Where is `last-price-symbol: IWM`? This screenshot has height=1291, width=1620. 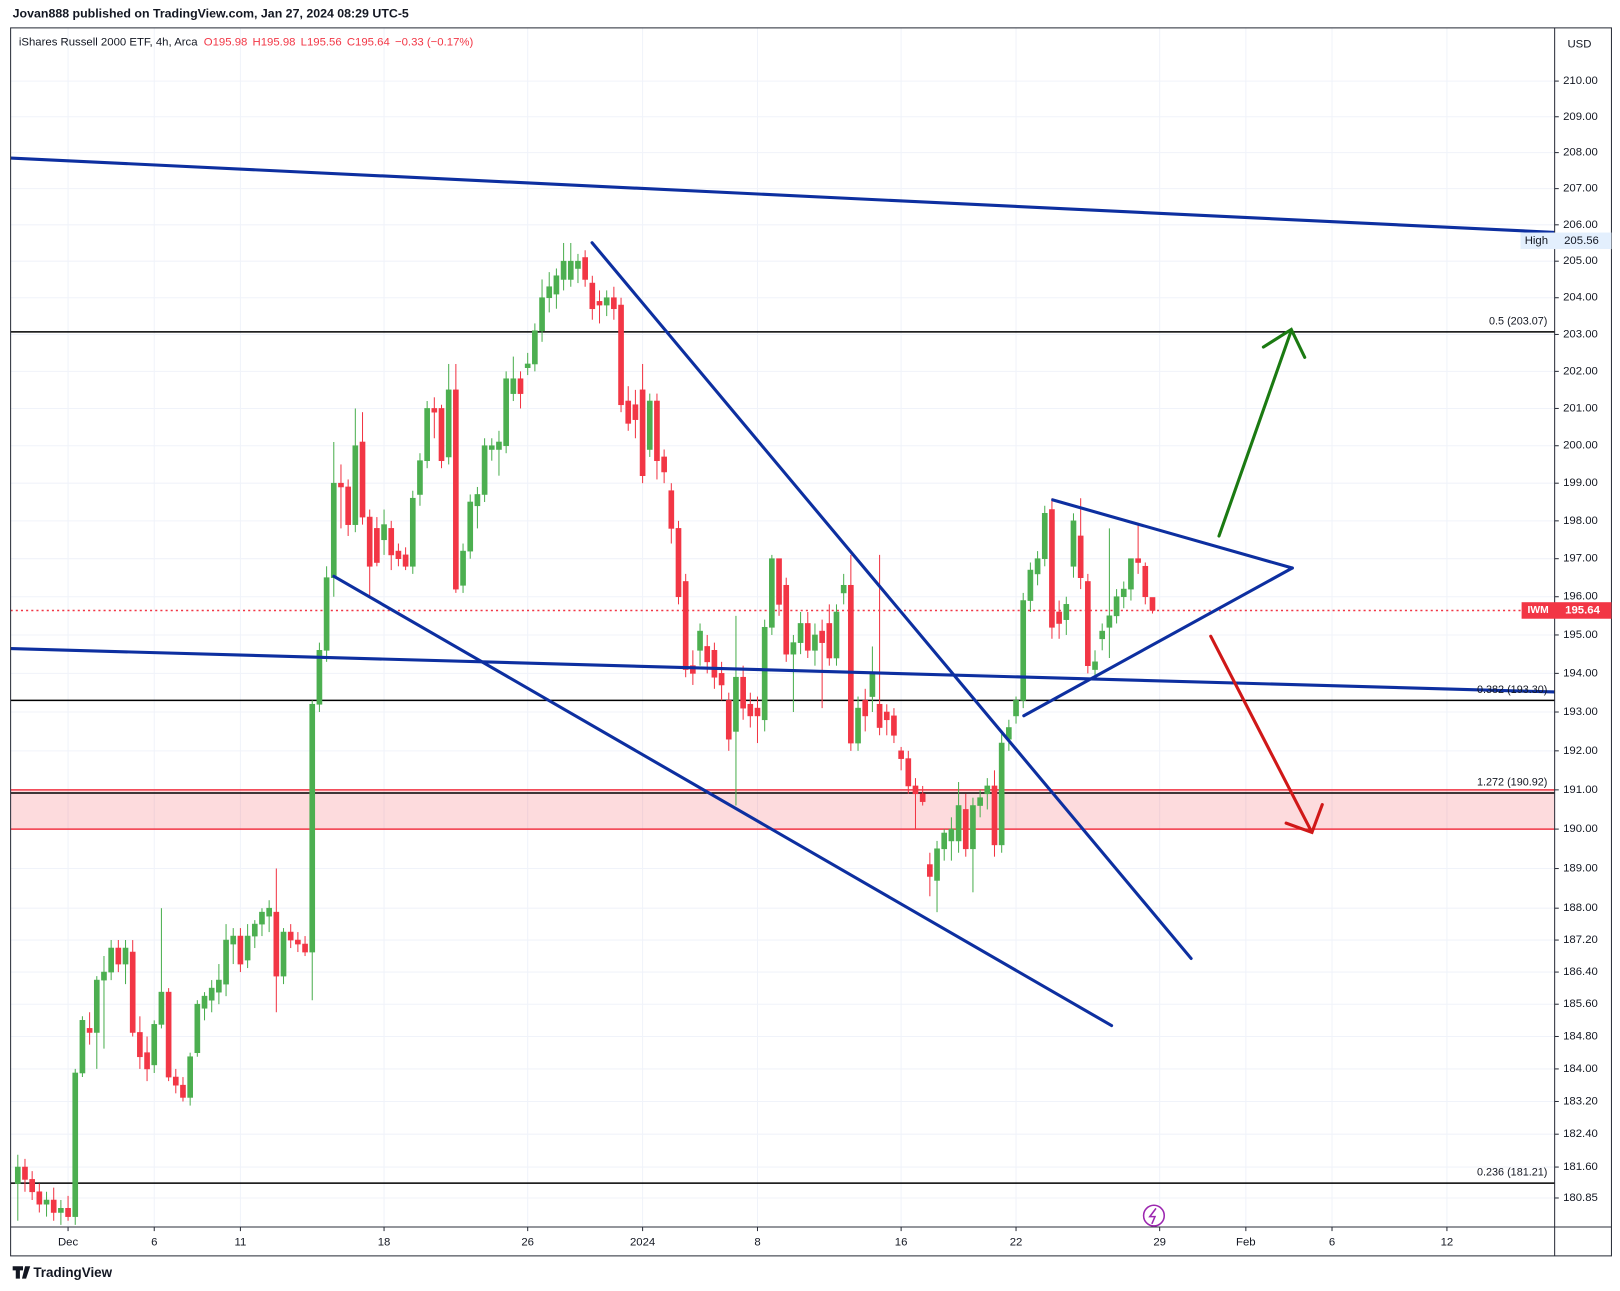 last-price-symbol: IWM is located at coordinates (1538, 610).